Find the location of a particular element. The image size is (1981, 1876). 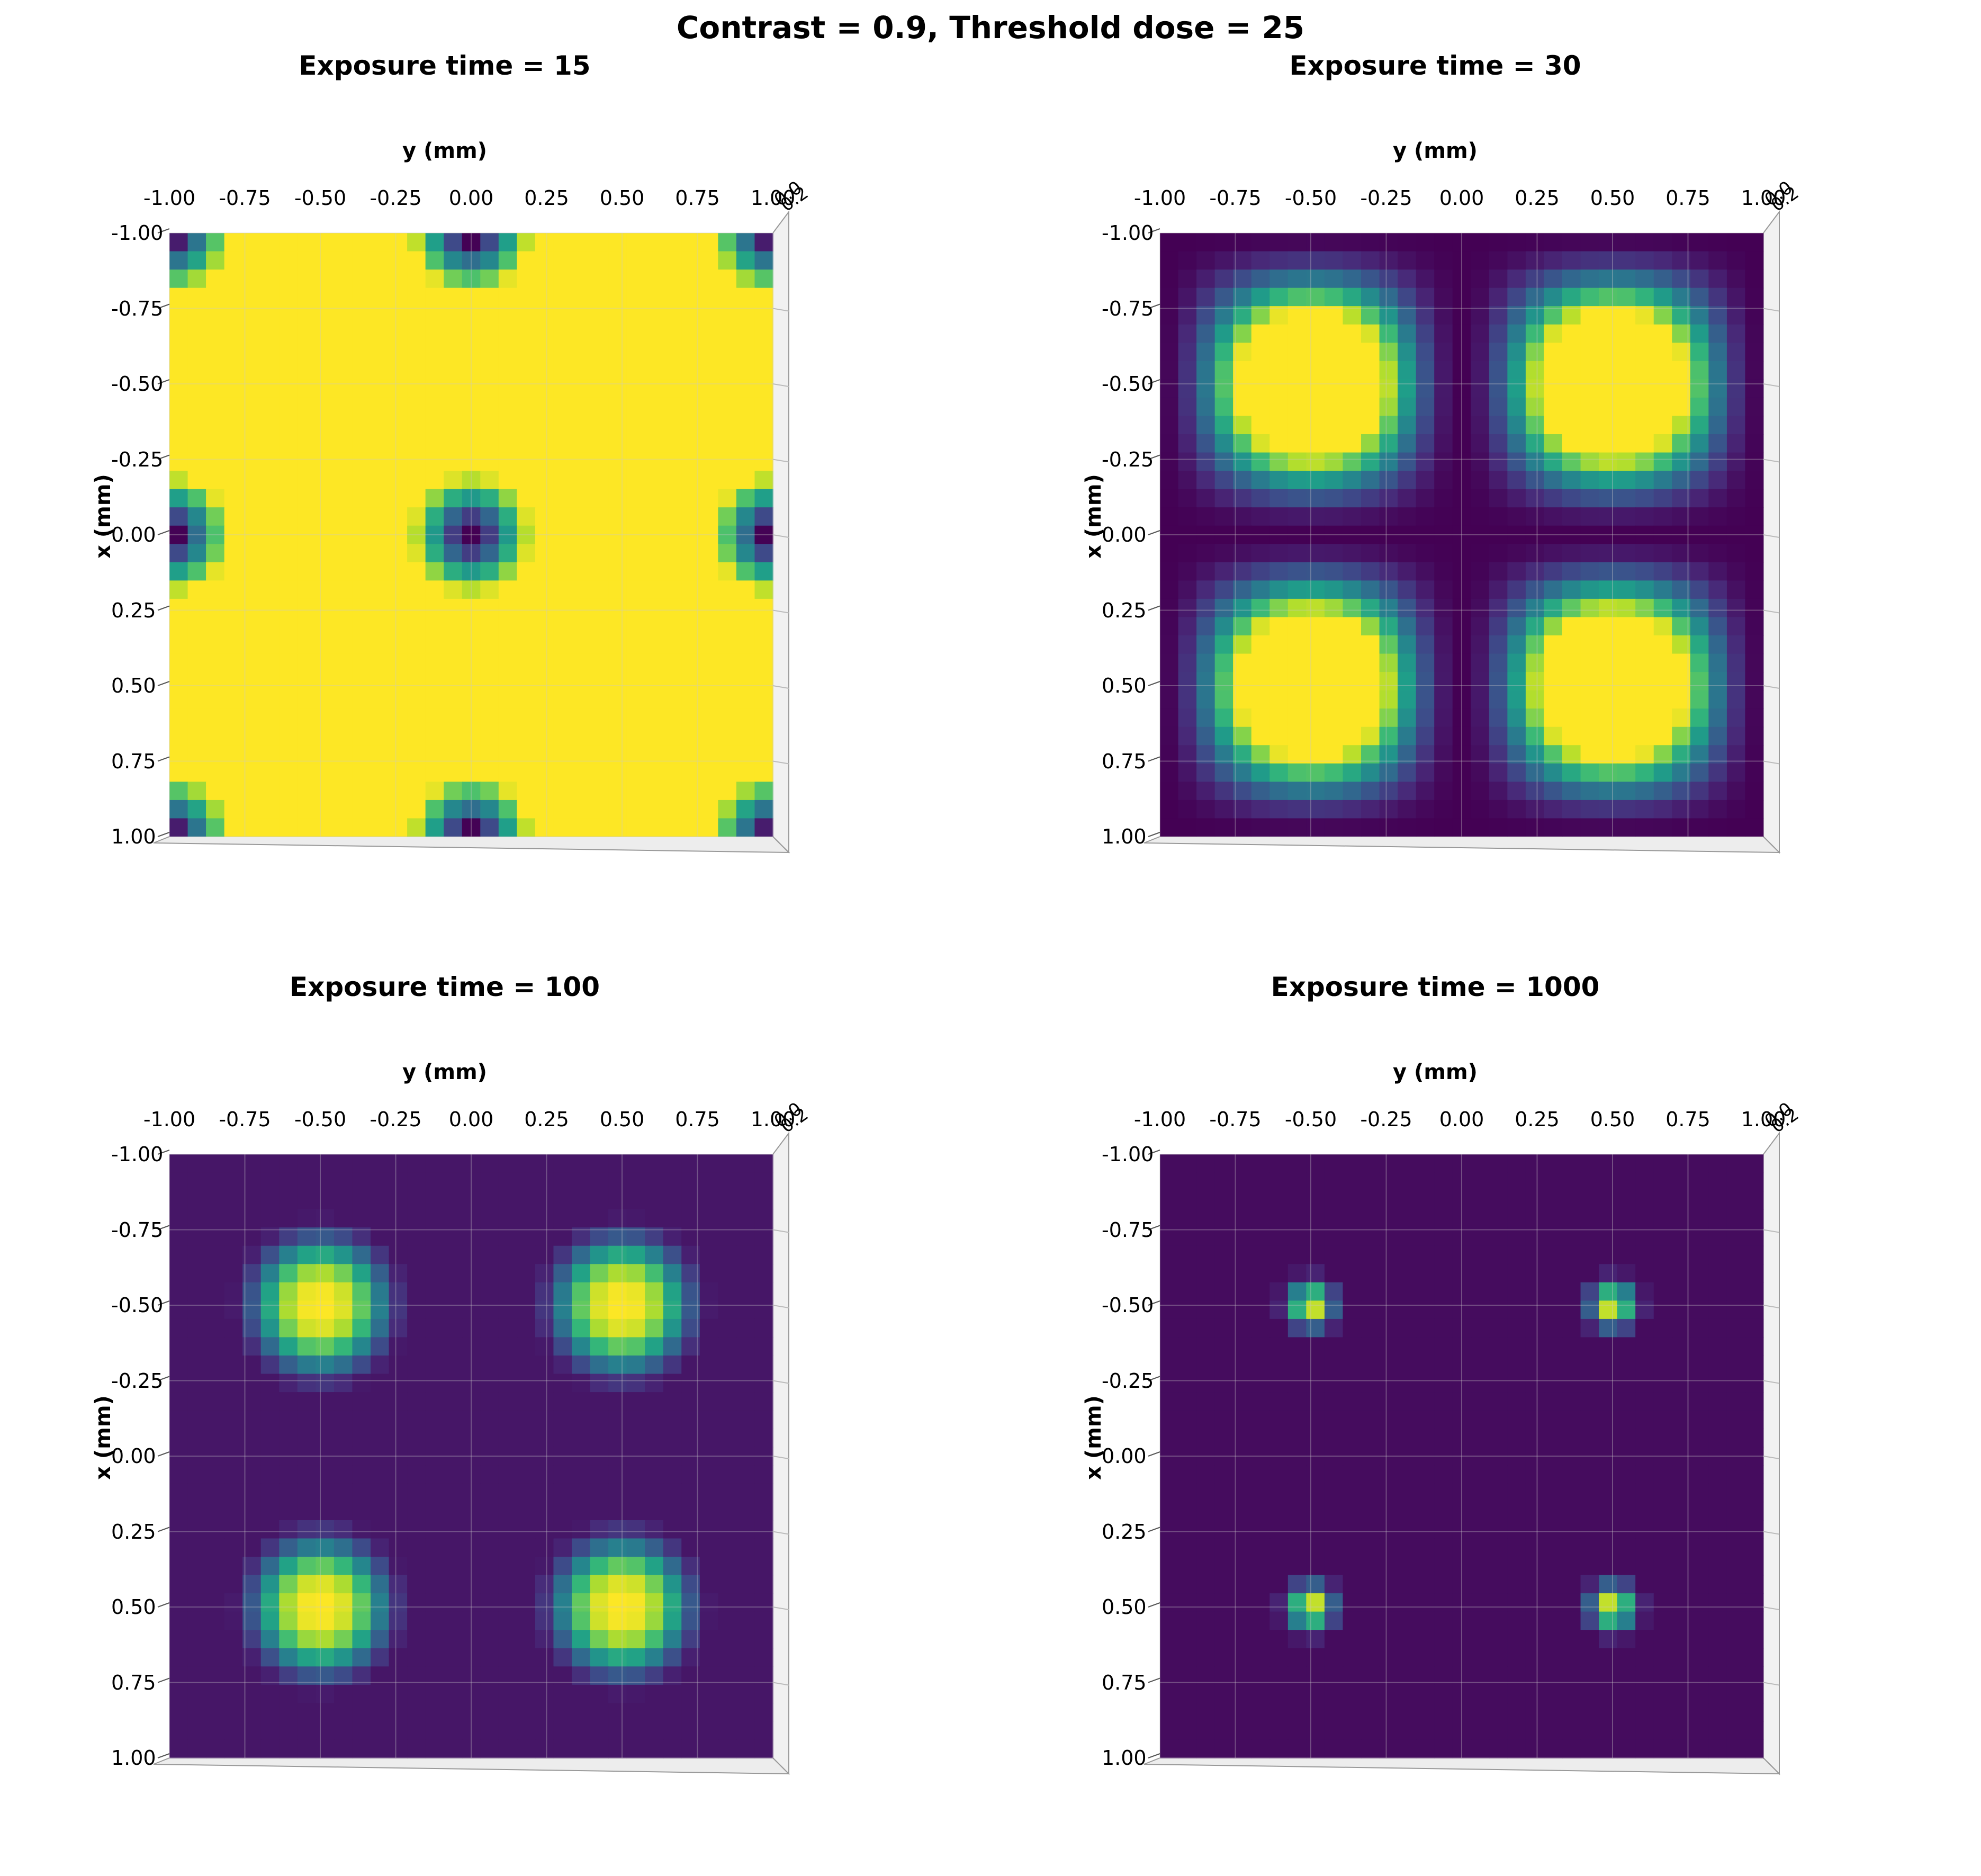

axes-pane is located at coordinates (1771, 532).